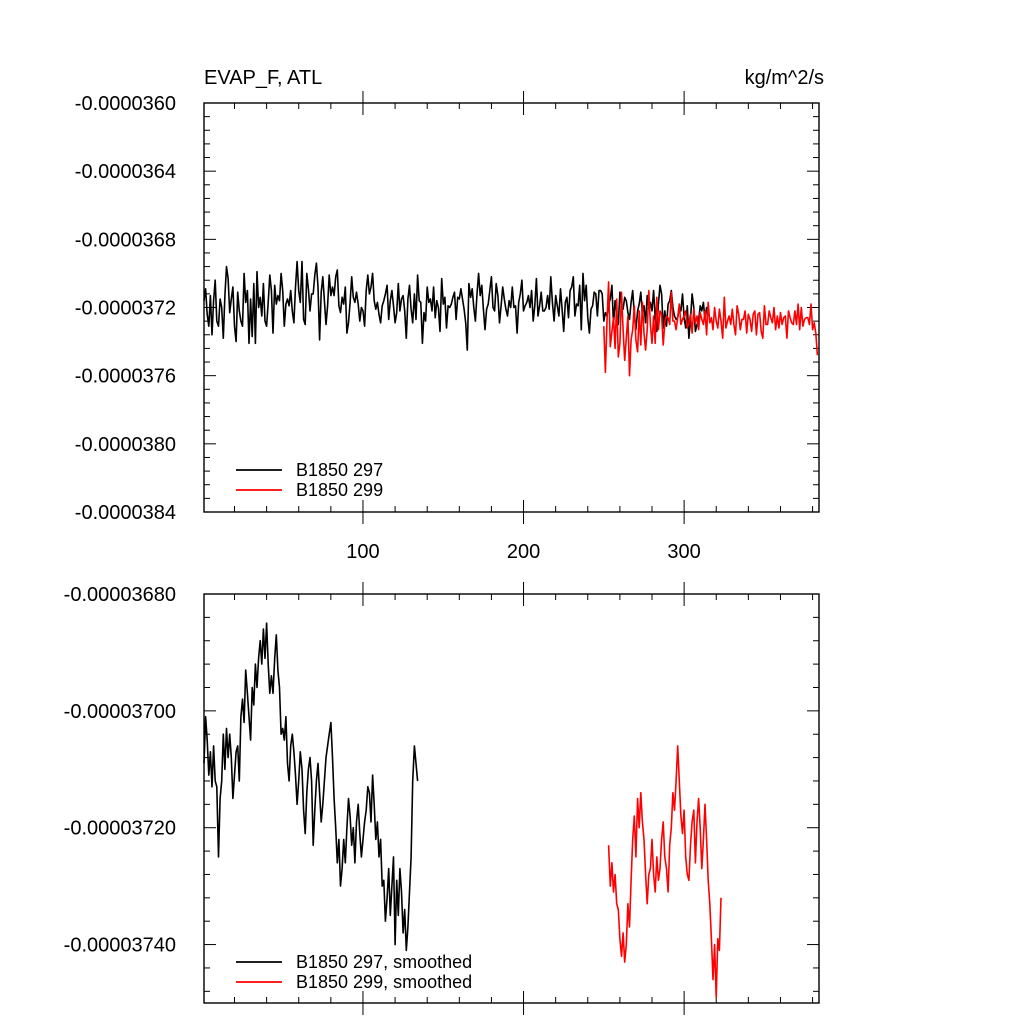 Image resolution: width=1024 pixels, height=1024 pixels. I want to click on legend-label: B1850 297, so click(339, 470).